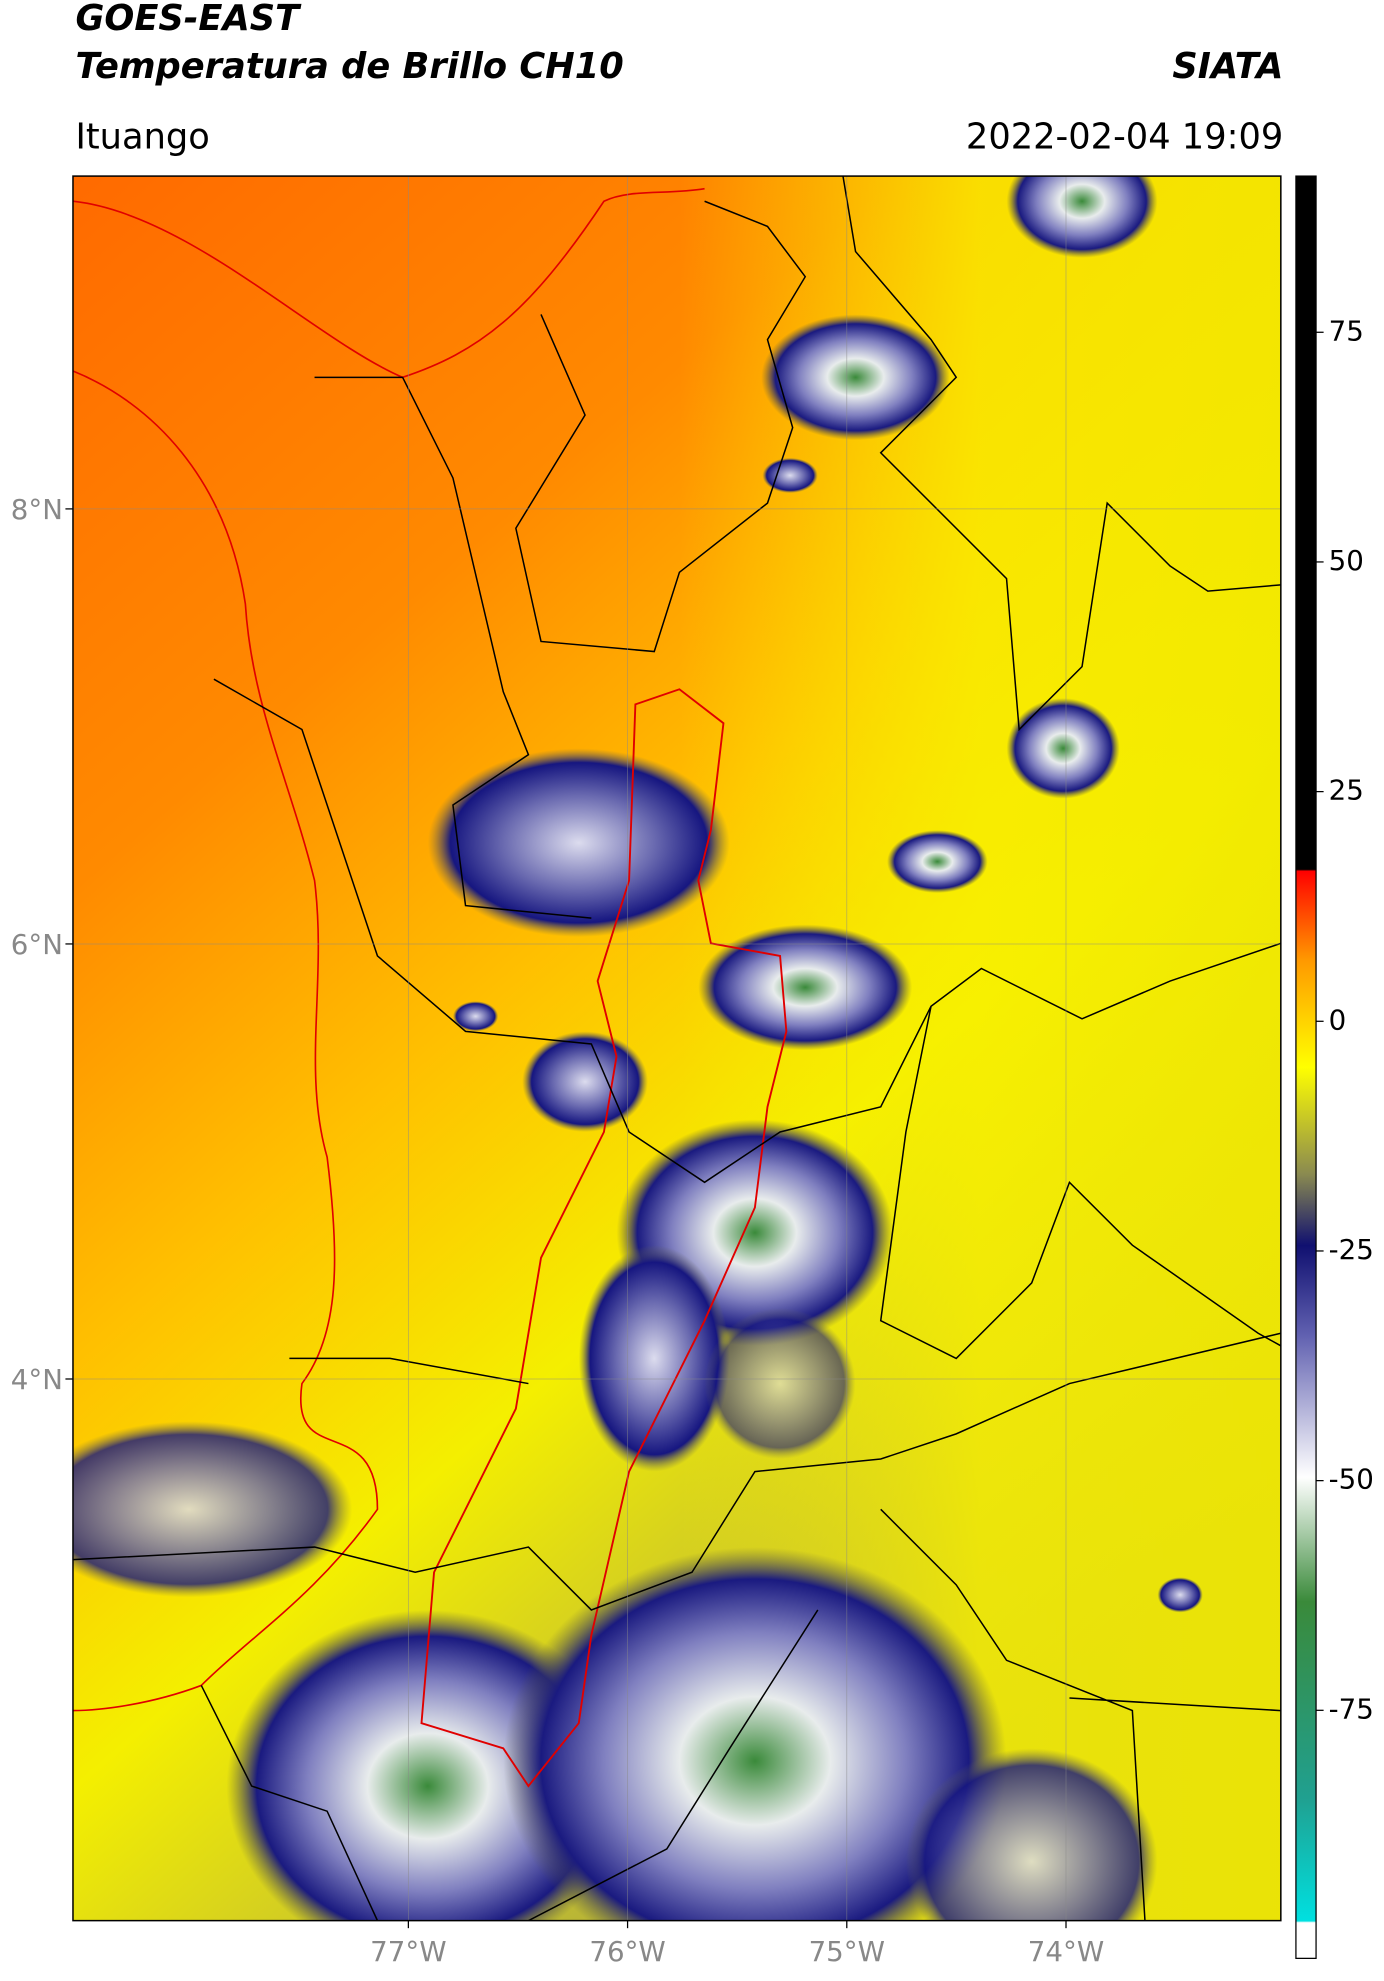 The image size is (1384, 1981). I want to click on y-tick-label: 6°N, so click(37, 944).